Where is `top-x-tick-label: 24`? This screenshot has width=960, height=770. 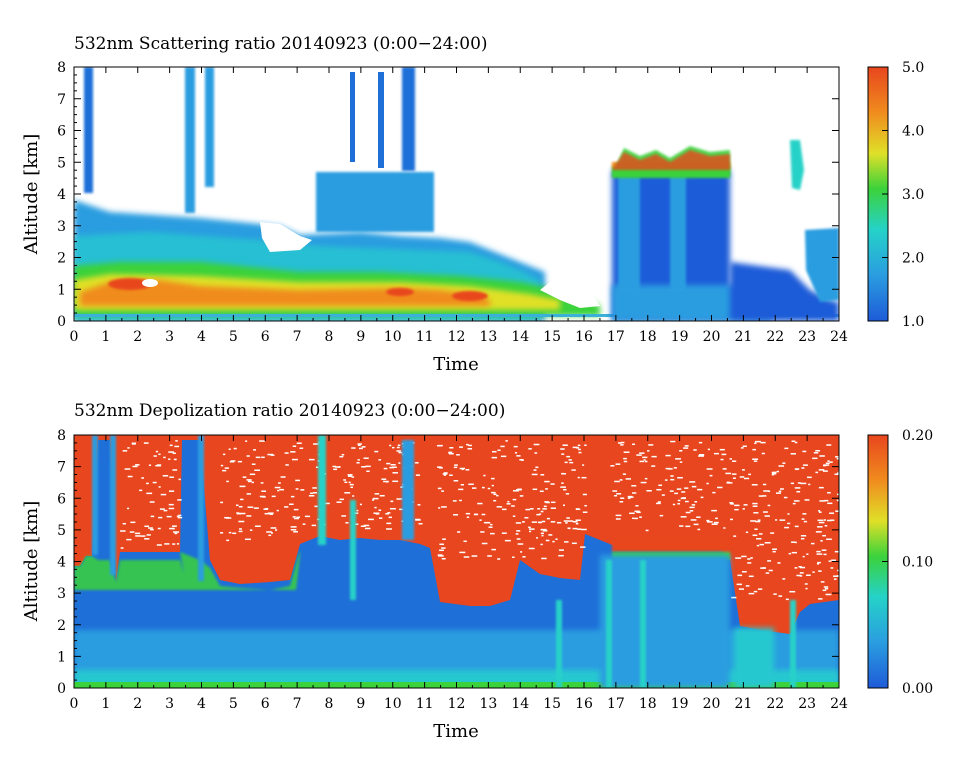 top-x-tick-label: 24 is located at coordinates (839, 337).